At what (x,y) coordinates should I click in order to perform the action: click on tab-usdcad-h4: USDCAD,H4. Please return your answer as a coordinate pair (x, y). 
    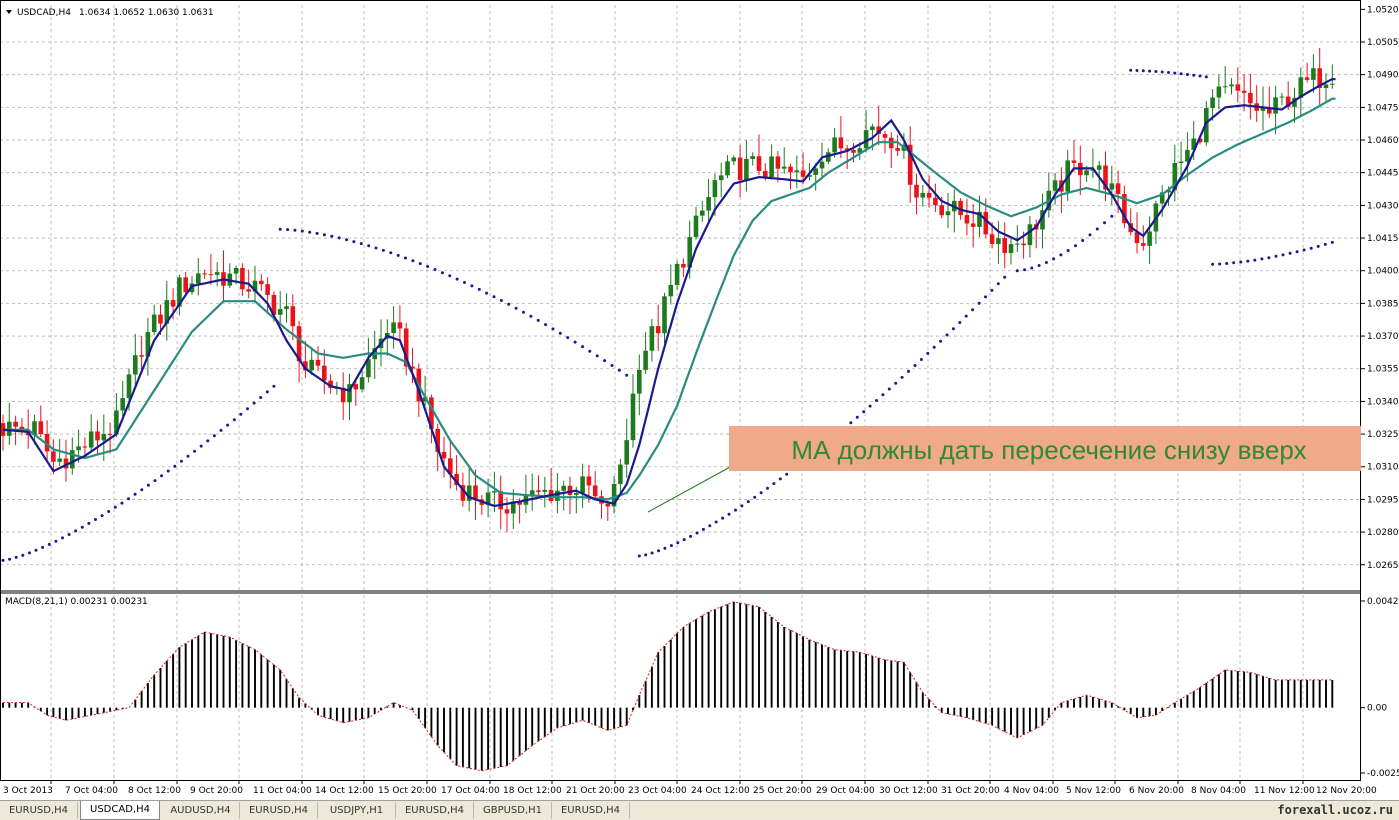
    Looking at the image, I should click on (120, 810).